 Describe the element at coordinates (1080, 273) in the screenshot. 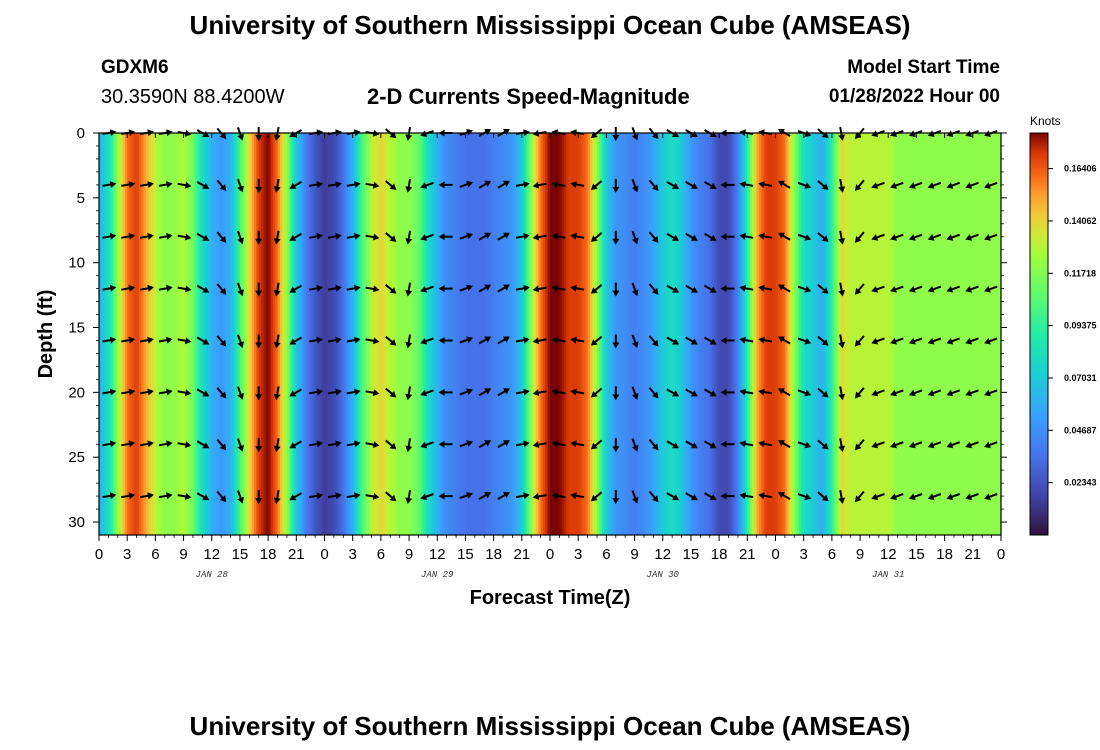

I see `colorbar-tick-label: 0.11718` at that location.